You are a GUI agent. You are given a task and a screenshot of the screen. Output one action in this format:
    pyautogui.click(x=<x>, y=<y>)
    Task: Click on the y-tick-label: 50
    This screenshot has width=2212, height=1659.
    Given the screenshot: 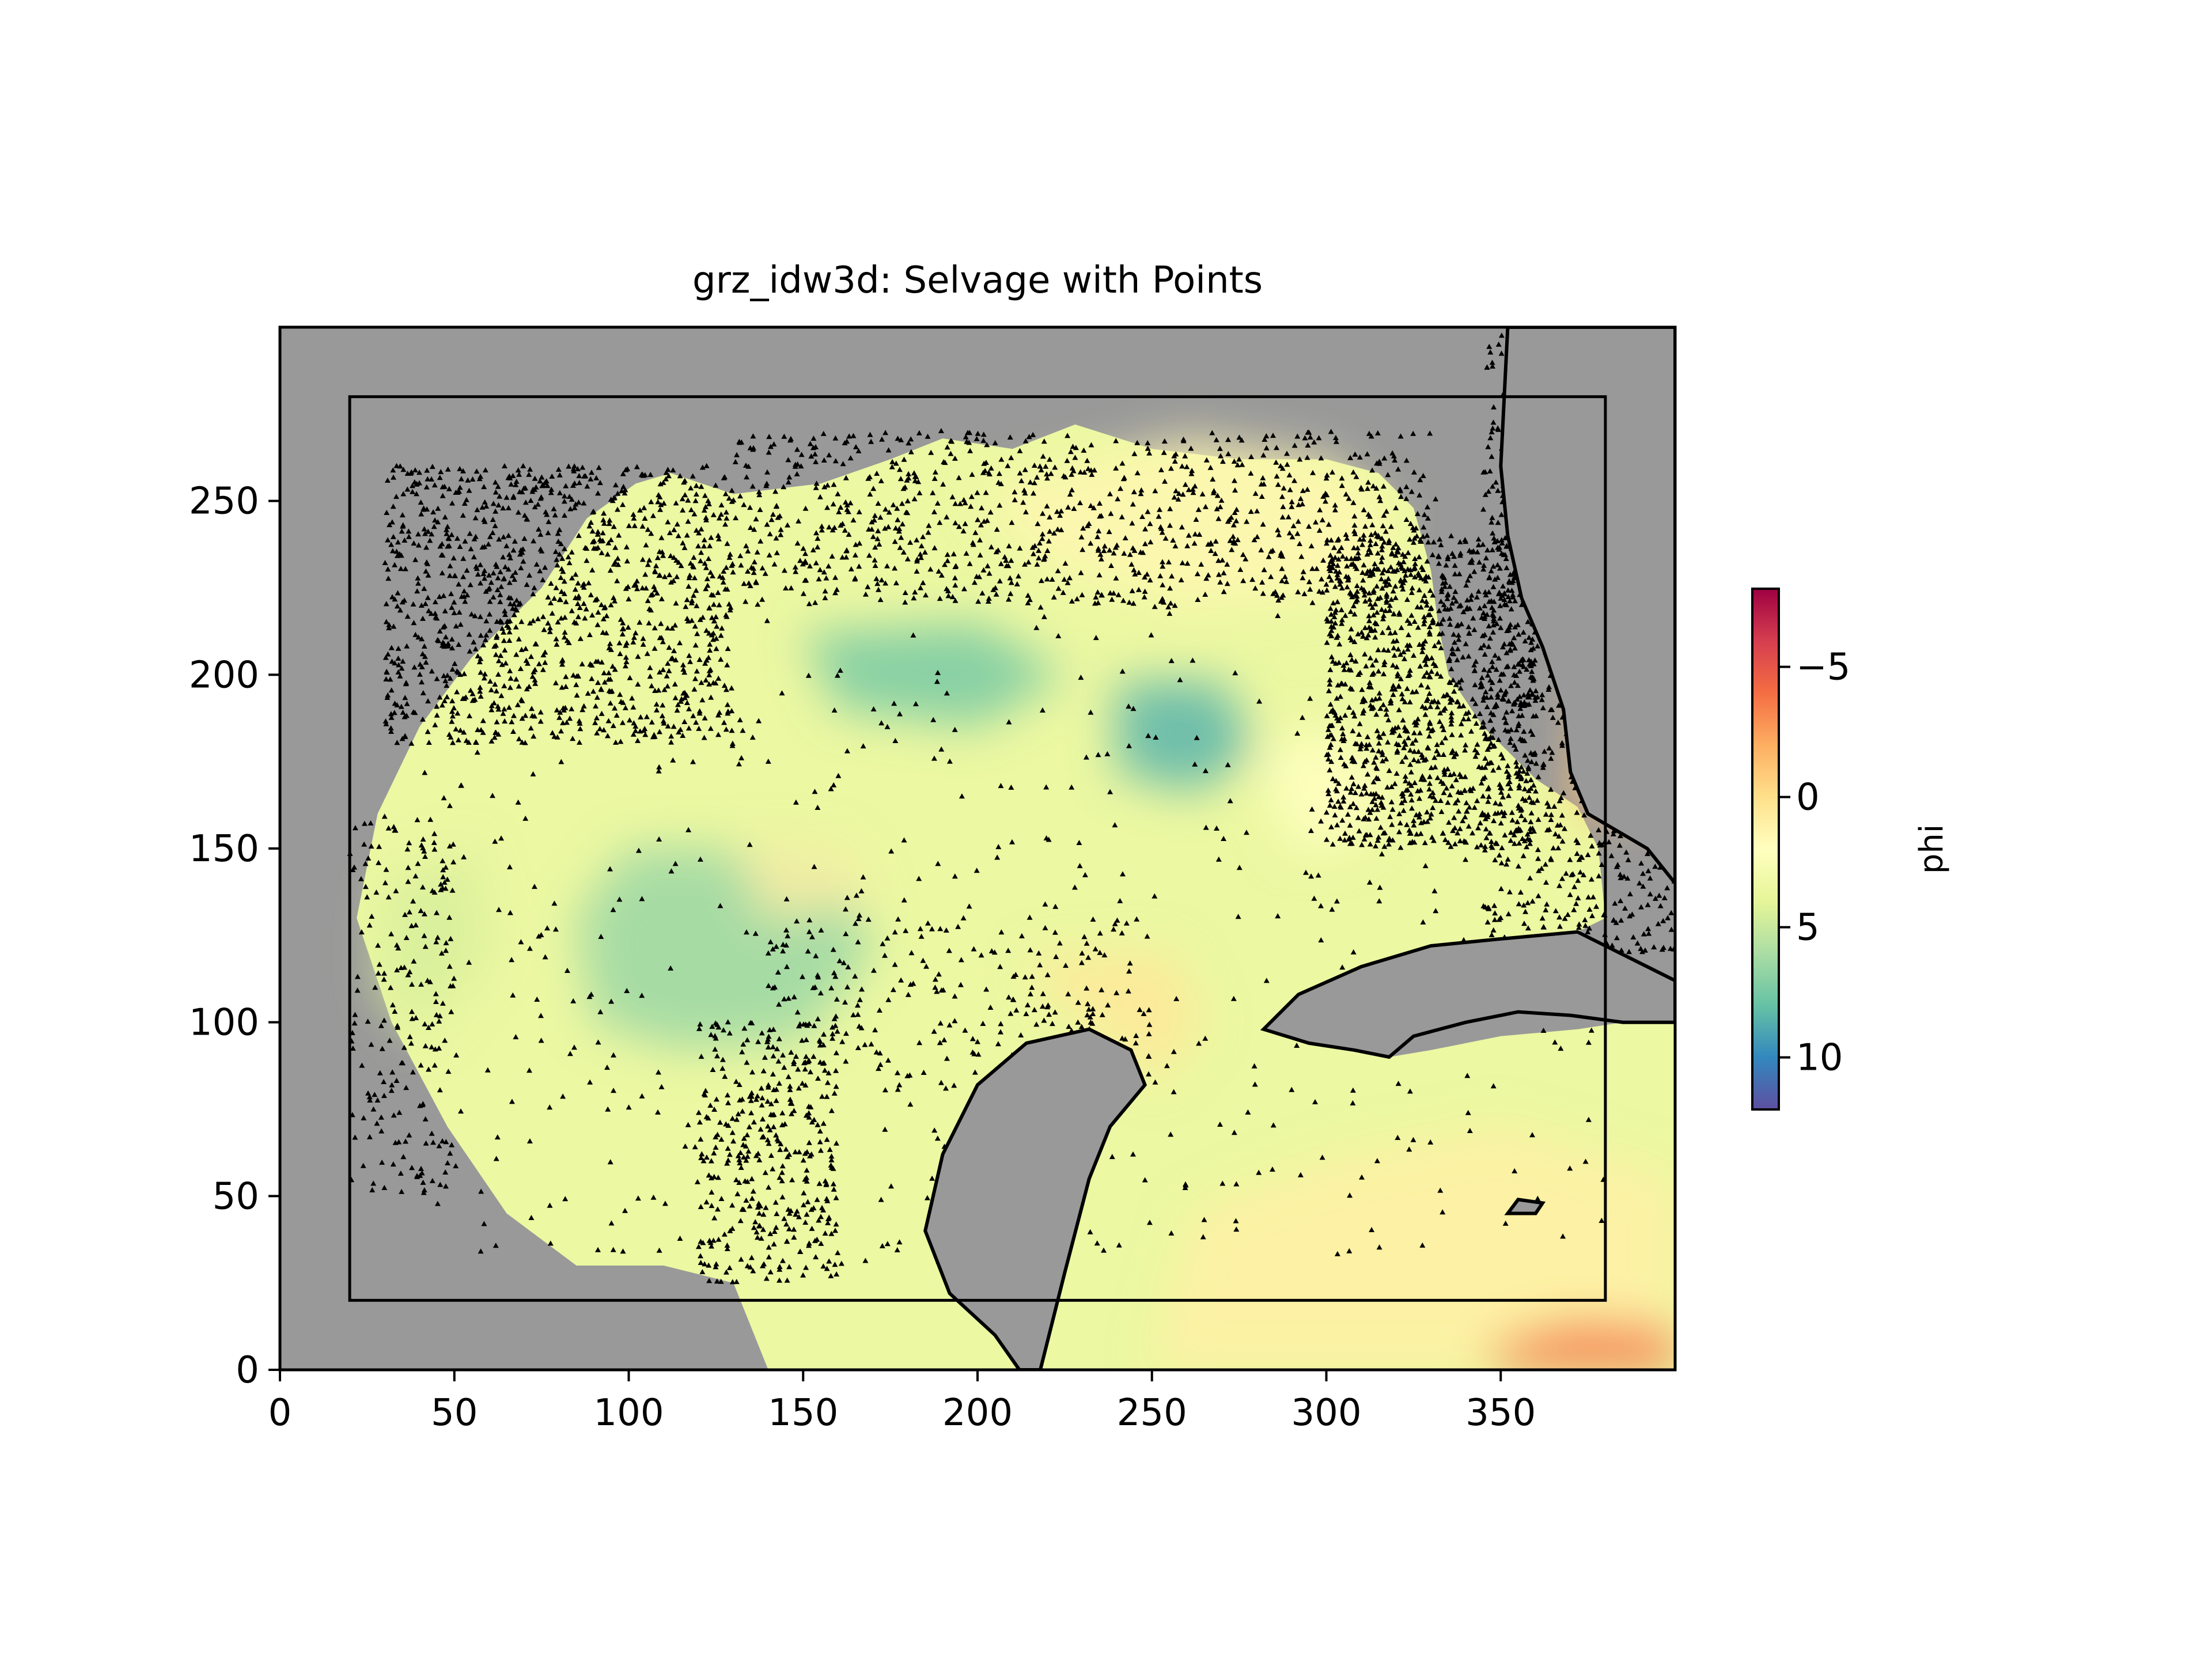 What is the action you would take?
    pyautogui.click(x=236, y=1196)
    